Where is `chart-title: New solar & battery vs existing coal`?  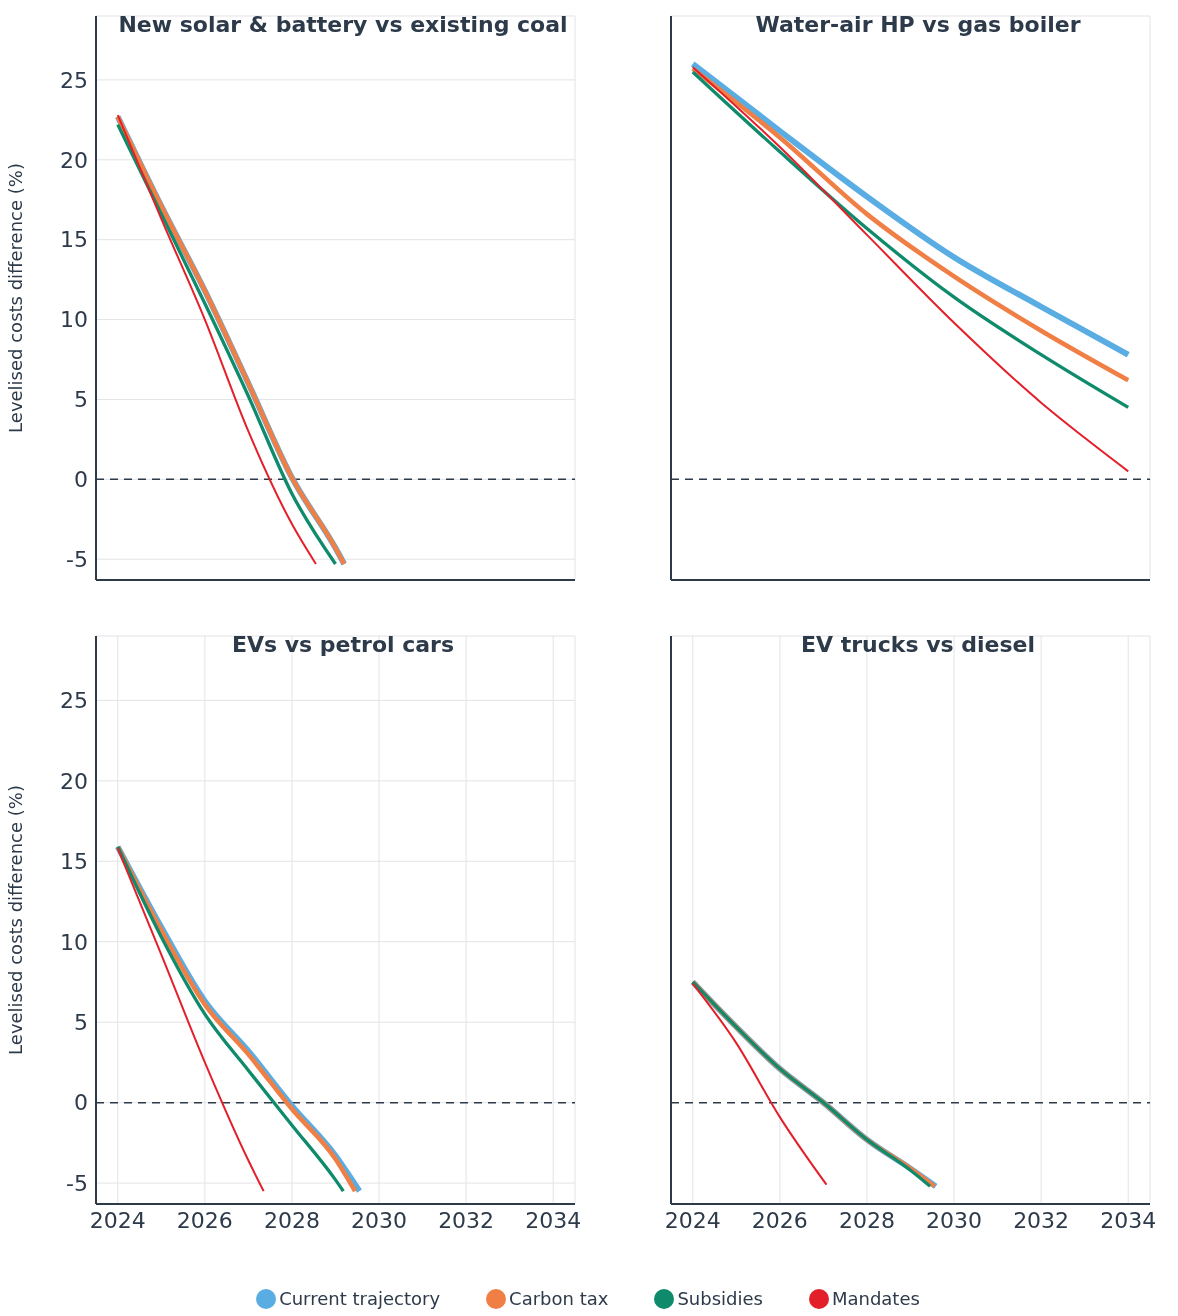
chart-title: New solar & battery vs existing coal is located at coordinates (343, 24).